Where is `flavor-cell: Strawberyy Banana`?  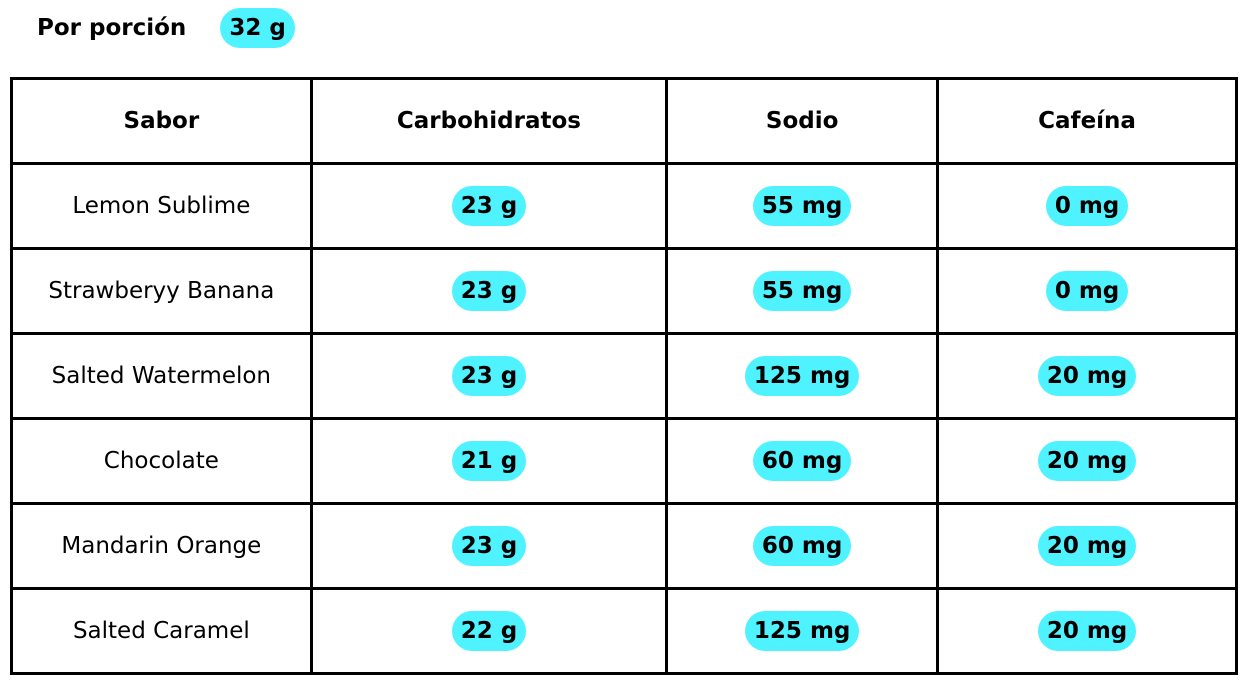
flavor-cell: Strawberyy Banana is located at coordinates (161, 291).